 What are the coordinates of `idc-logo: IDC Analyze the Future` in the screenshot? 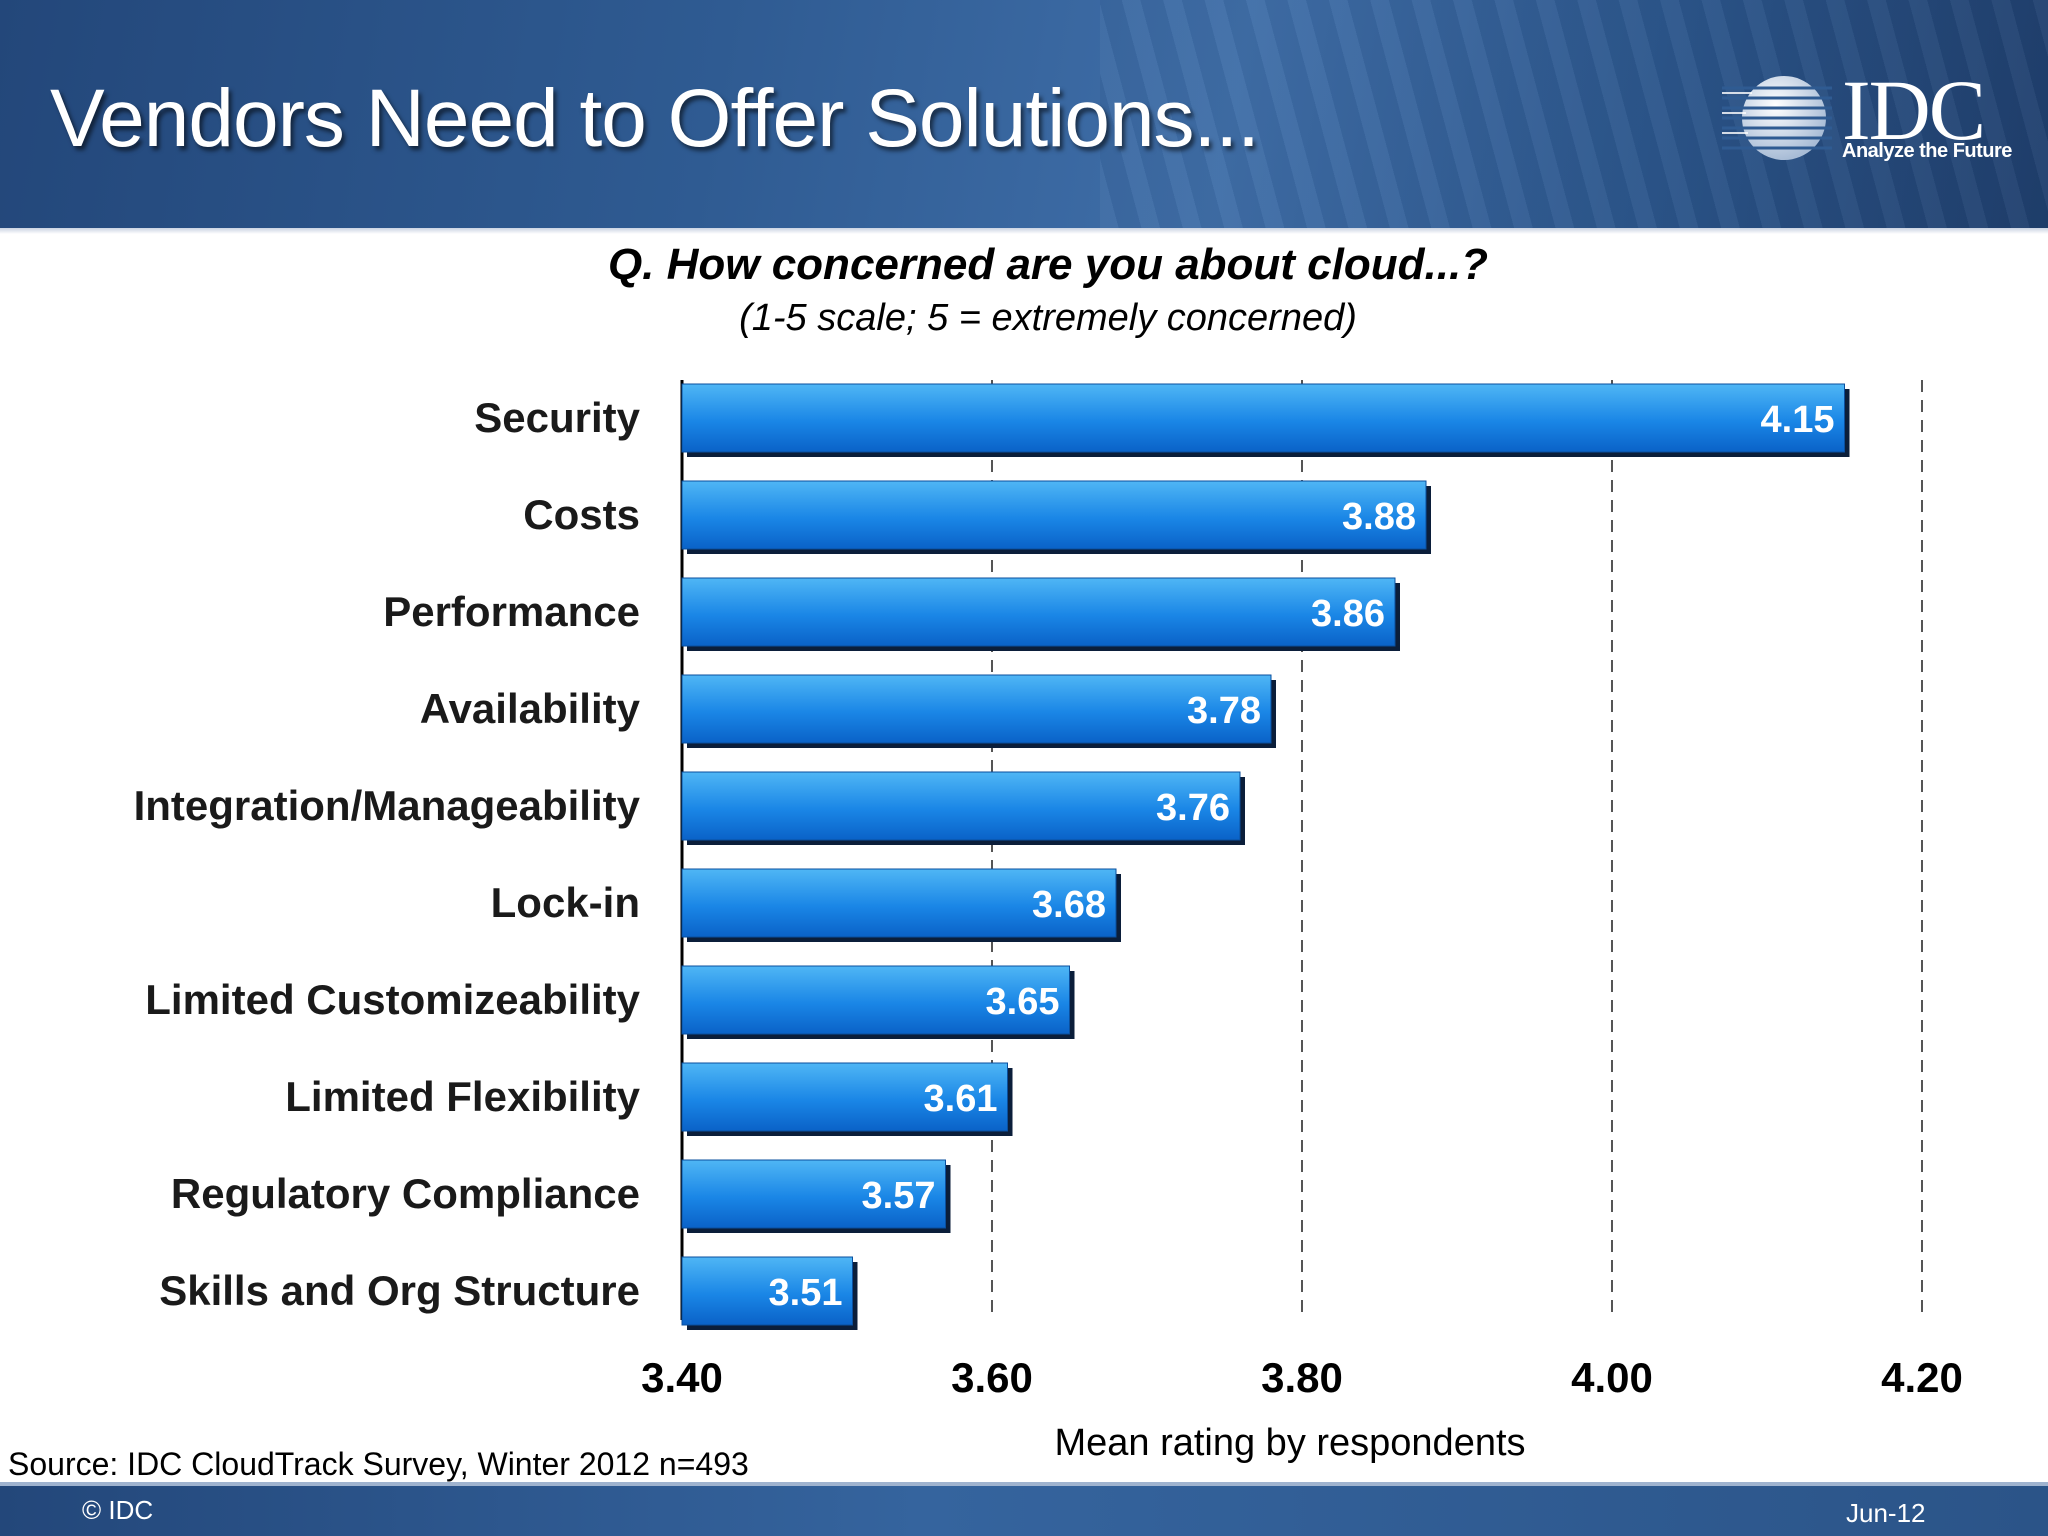 It's located at (1872, 120).